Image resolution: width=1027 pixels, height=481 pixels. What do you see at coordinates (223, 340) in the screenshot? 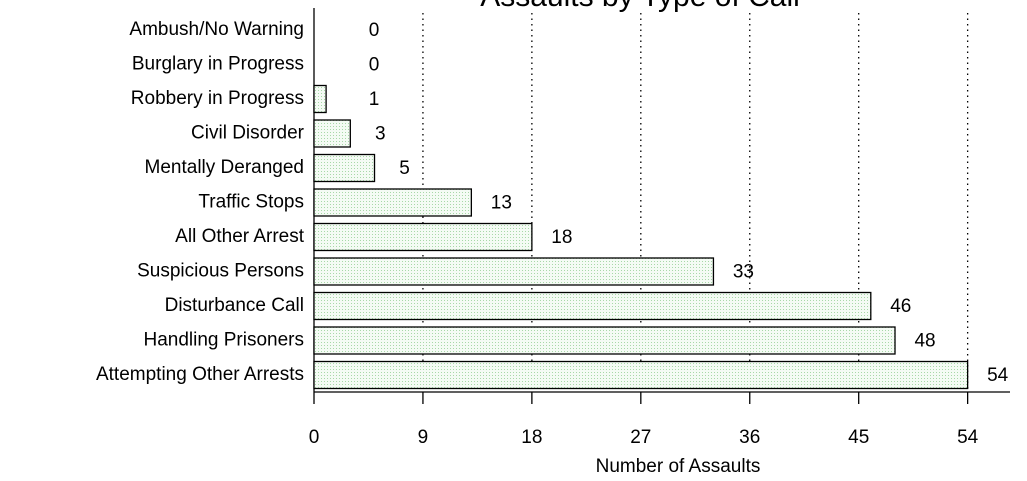
I see `y-tick-label: Handling Prisoners` at bounding box center [223, 340].